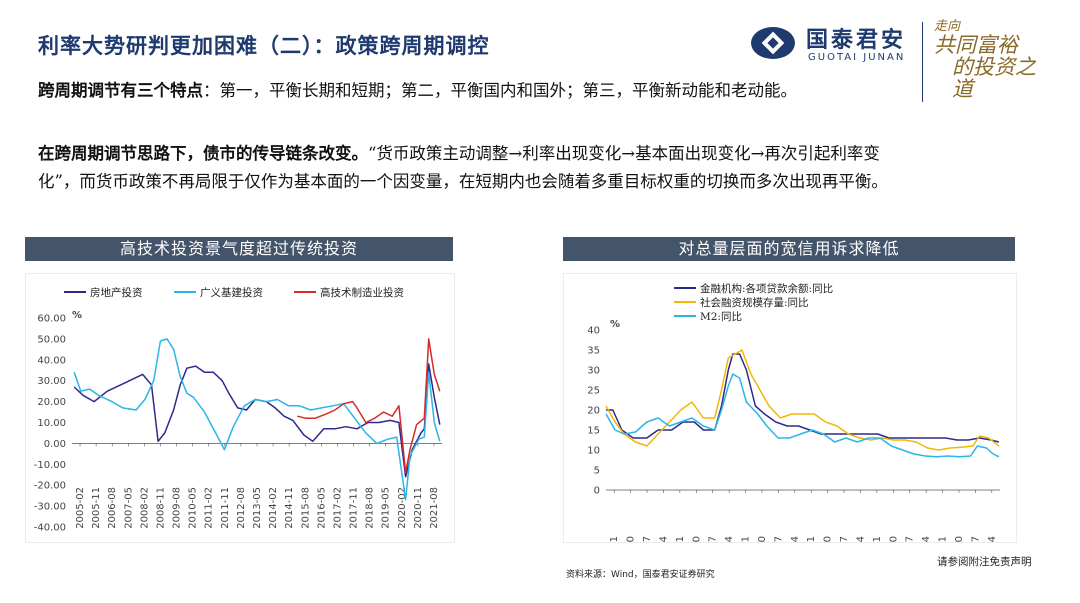 This screenshot has height=603, width=1080. I want to click on logo-english-name: GUOTAI JUNAN, so click(857, 57).